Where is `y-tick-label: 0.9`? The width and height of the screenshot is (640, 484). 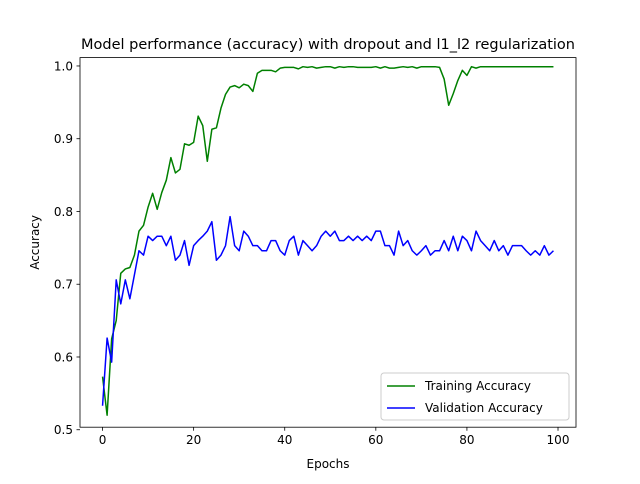
y-tick-label: 0.9 is located at coordinates (63, 139).